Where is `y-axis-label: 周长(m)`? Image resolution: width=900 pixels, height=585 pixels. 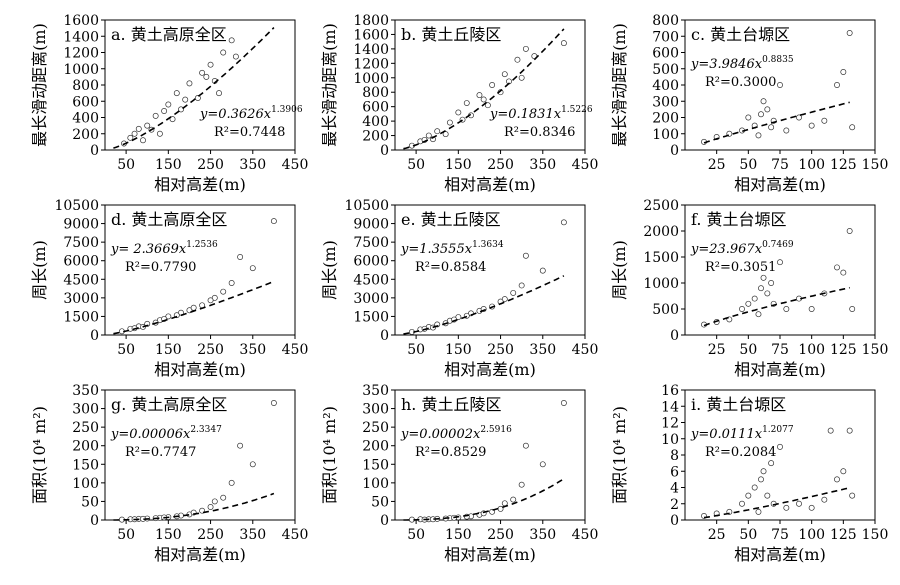 y-axis-label: 周长(m) is located at coordinates (619, 270).